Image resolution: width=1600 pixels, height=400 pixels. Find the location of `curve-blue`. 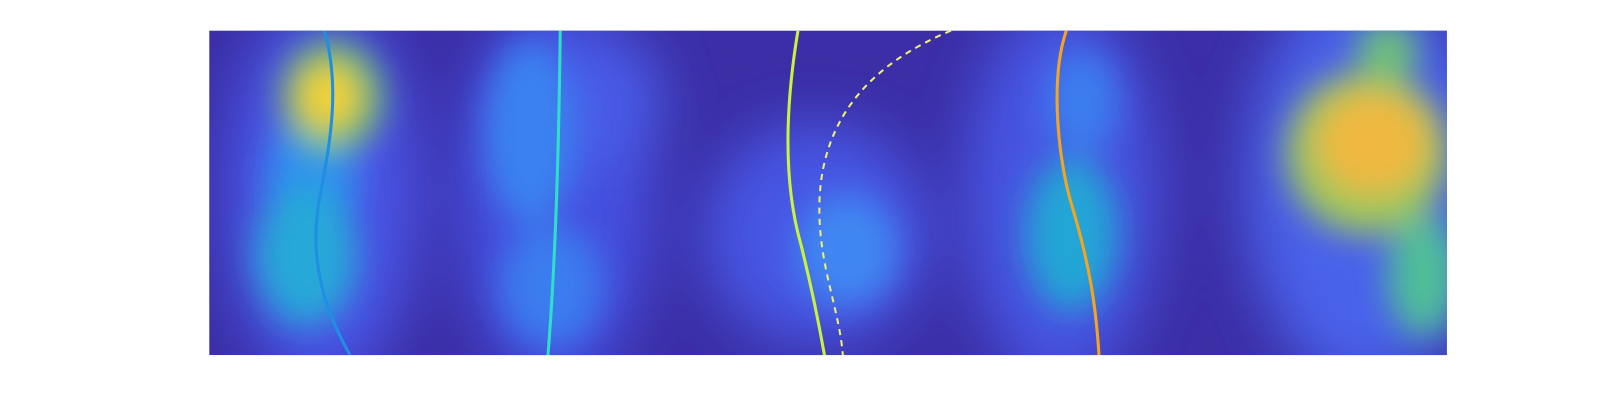

curve-blue is located at coordinates (333, 193).